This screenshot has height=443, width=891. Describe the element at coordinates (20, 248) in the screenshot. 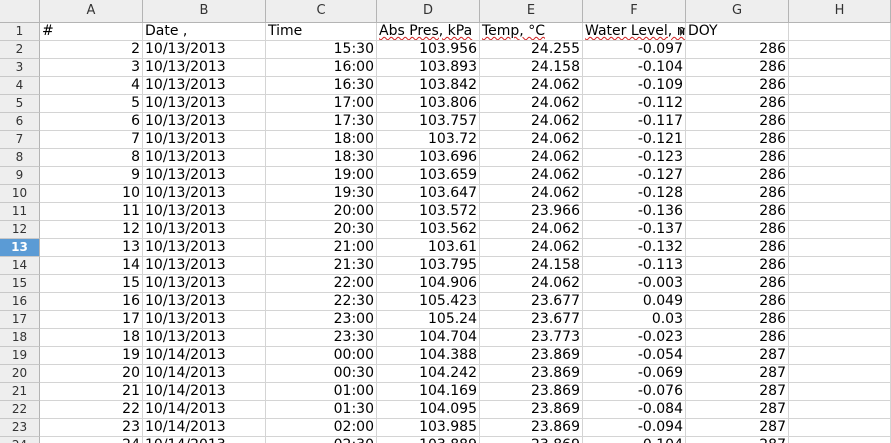

I see `row-header: 13` at that location.